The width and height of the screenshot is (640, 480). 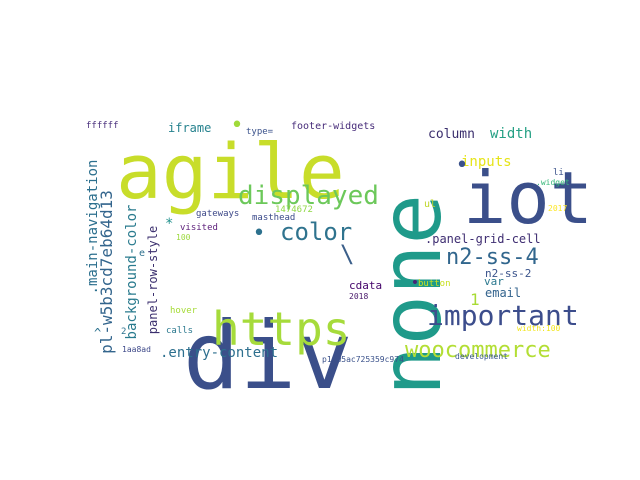 What do you see at coordinates (539, 328) in the screenshot?
I see `word-38: width:100` at bounding box center [539, 328].